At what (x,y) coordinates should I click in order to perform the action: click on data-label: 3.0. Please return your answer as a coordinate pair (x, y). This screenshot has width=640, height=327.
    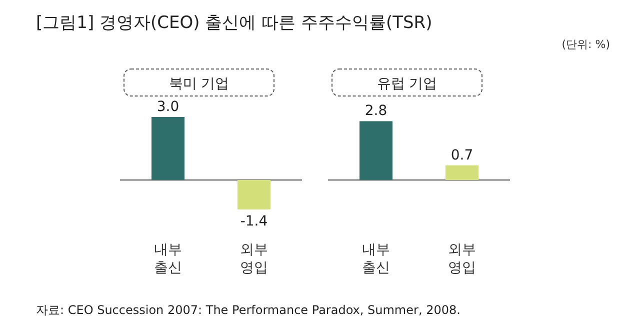
    Looking at the image, I should click on (168, 107).